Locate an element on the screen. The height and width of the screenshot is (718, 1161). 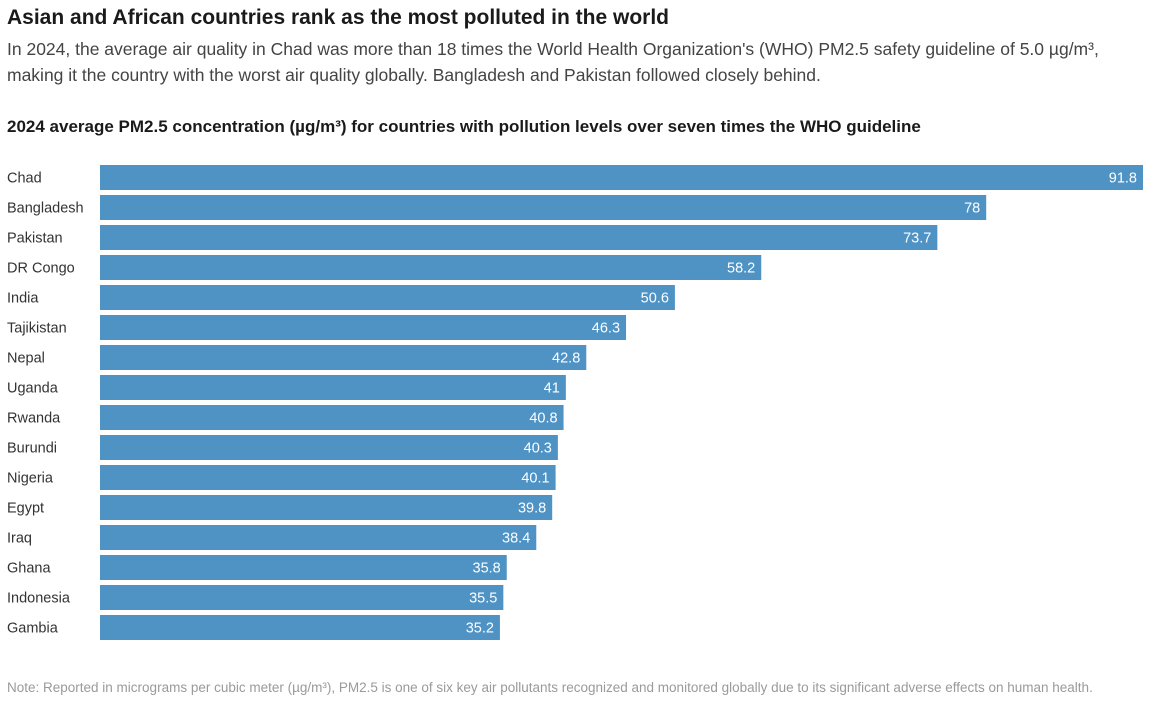
value-label-burundi: 40.3 is located at coordinates (538, 449).